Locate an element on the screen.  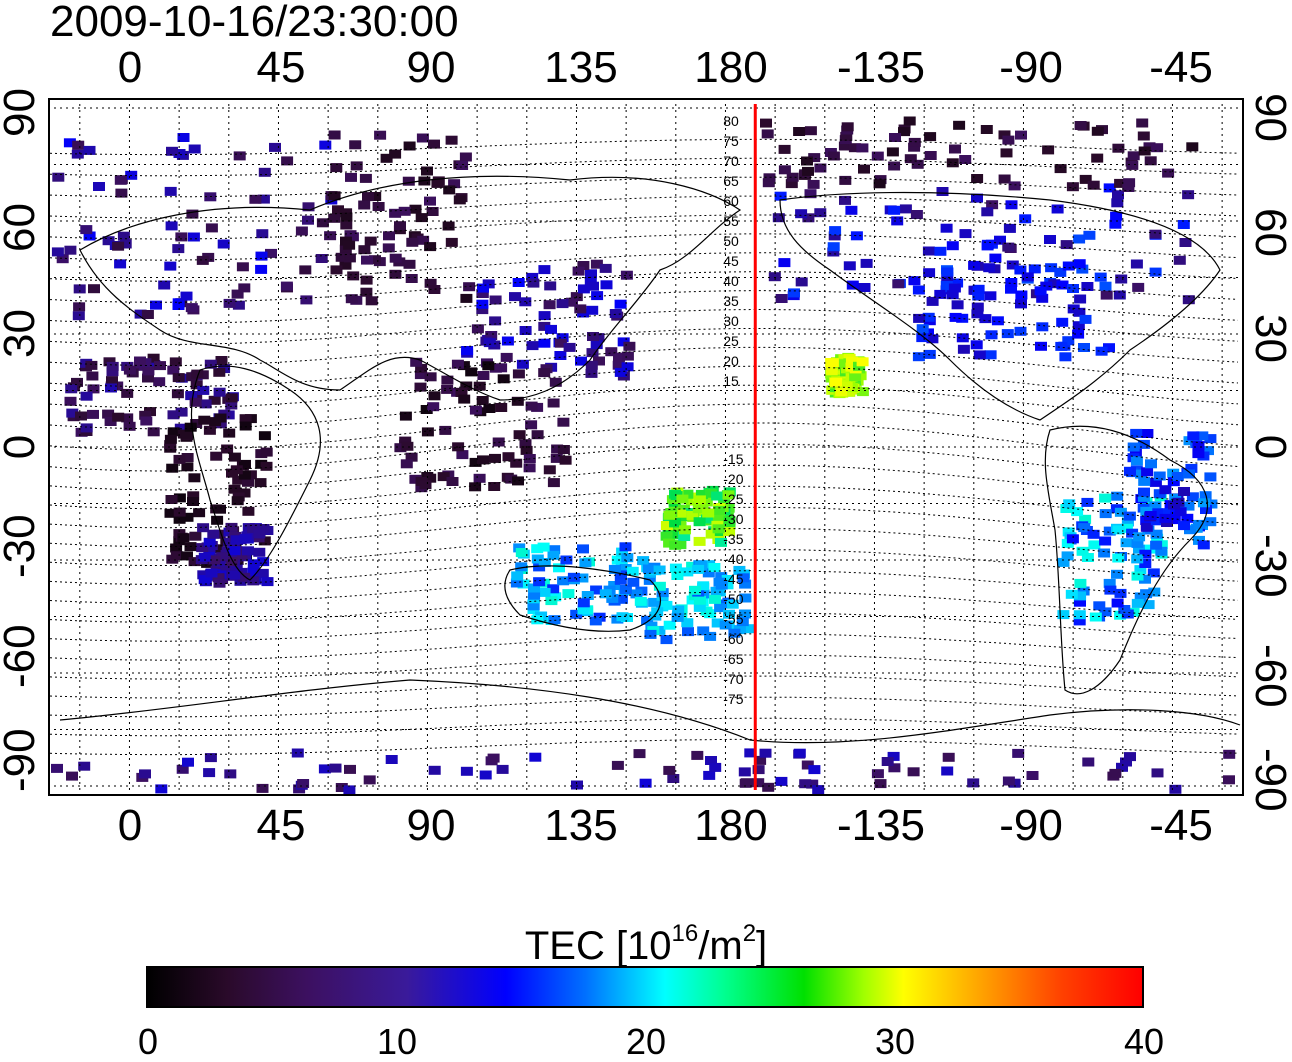
coastline-africa is located at coordinates (255, 473).